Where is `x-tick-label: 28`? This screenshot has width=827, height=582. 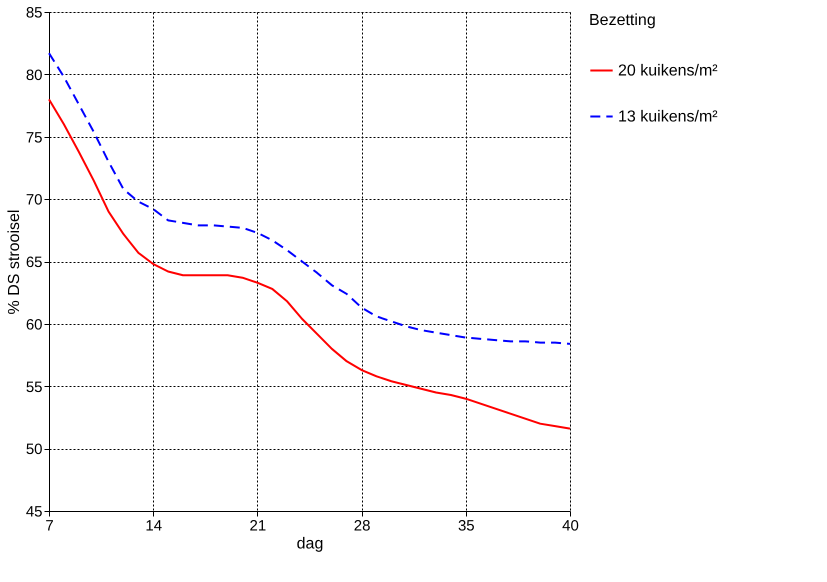 x-tick-label: 28 is located at coordinates (362, 526).